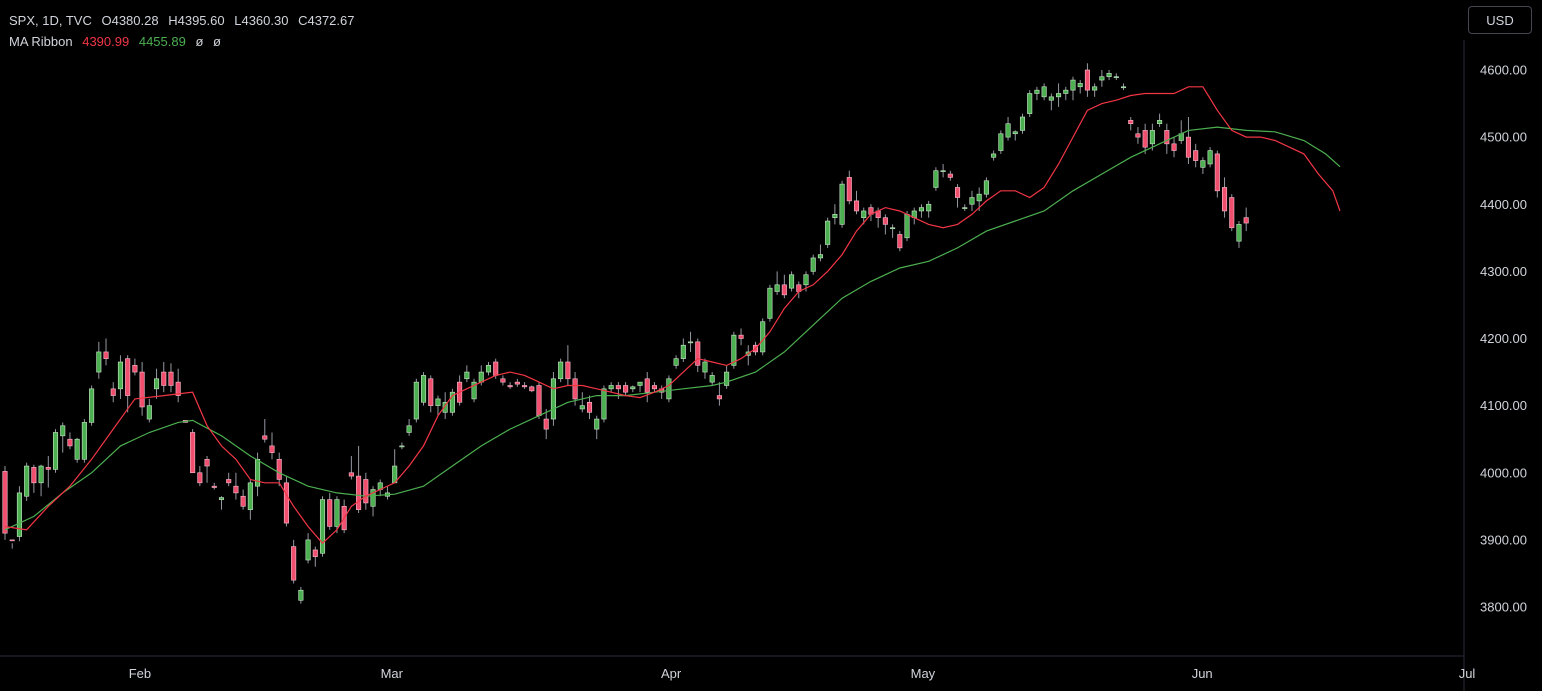  Describe the element at coordinates (41, 41) in the screenshot. I see `indicator-label: MA Ribbon` at that location.